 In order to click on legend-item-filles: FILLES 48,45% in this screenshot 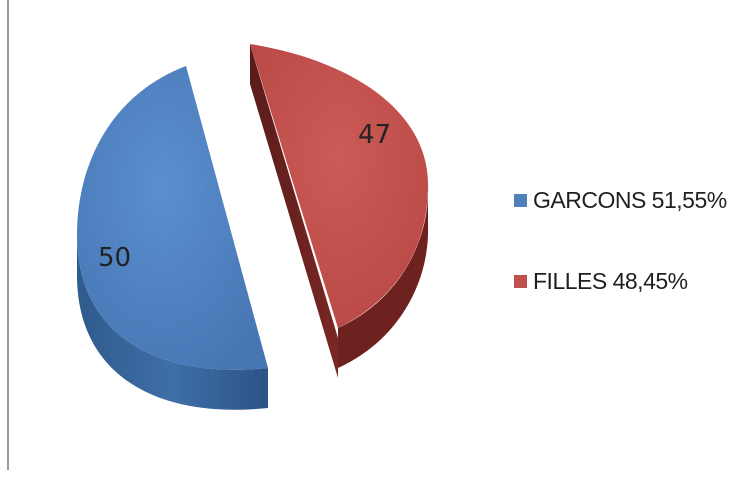, I will do `click(627, 281)`.